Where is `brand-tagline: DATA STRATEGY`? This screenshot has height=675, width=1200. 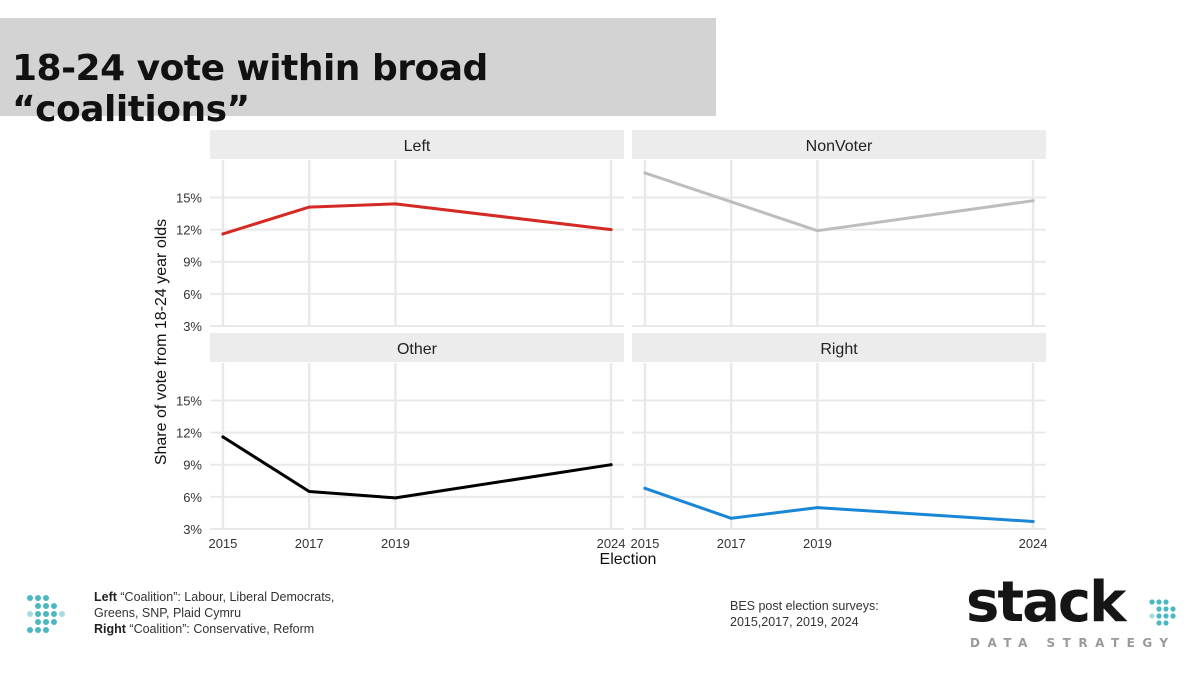 brand-tagline: DATA STRATEGY is located at coordinates (1073, 643).